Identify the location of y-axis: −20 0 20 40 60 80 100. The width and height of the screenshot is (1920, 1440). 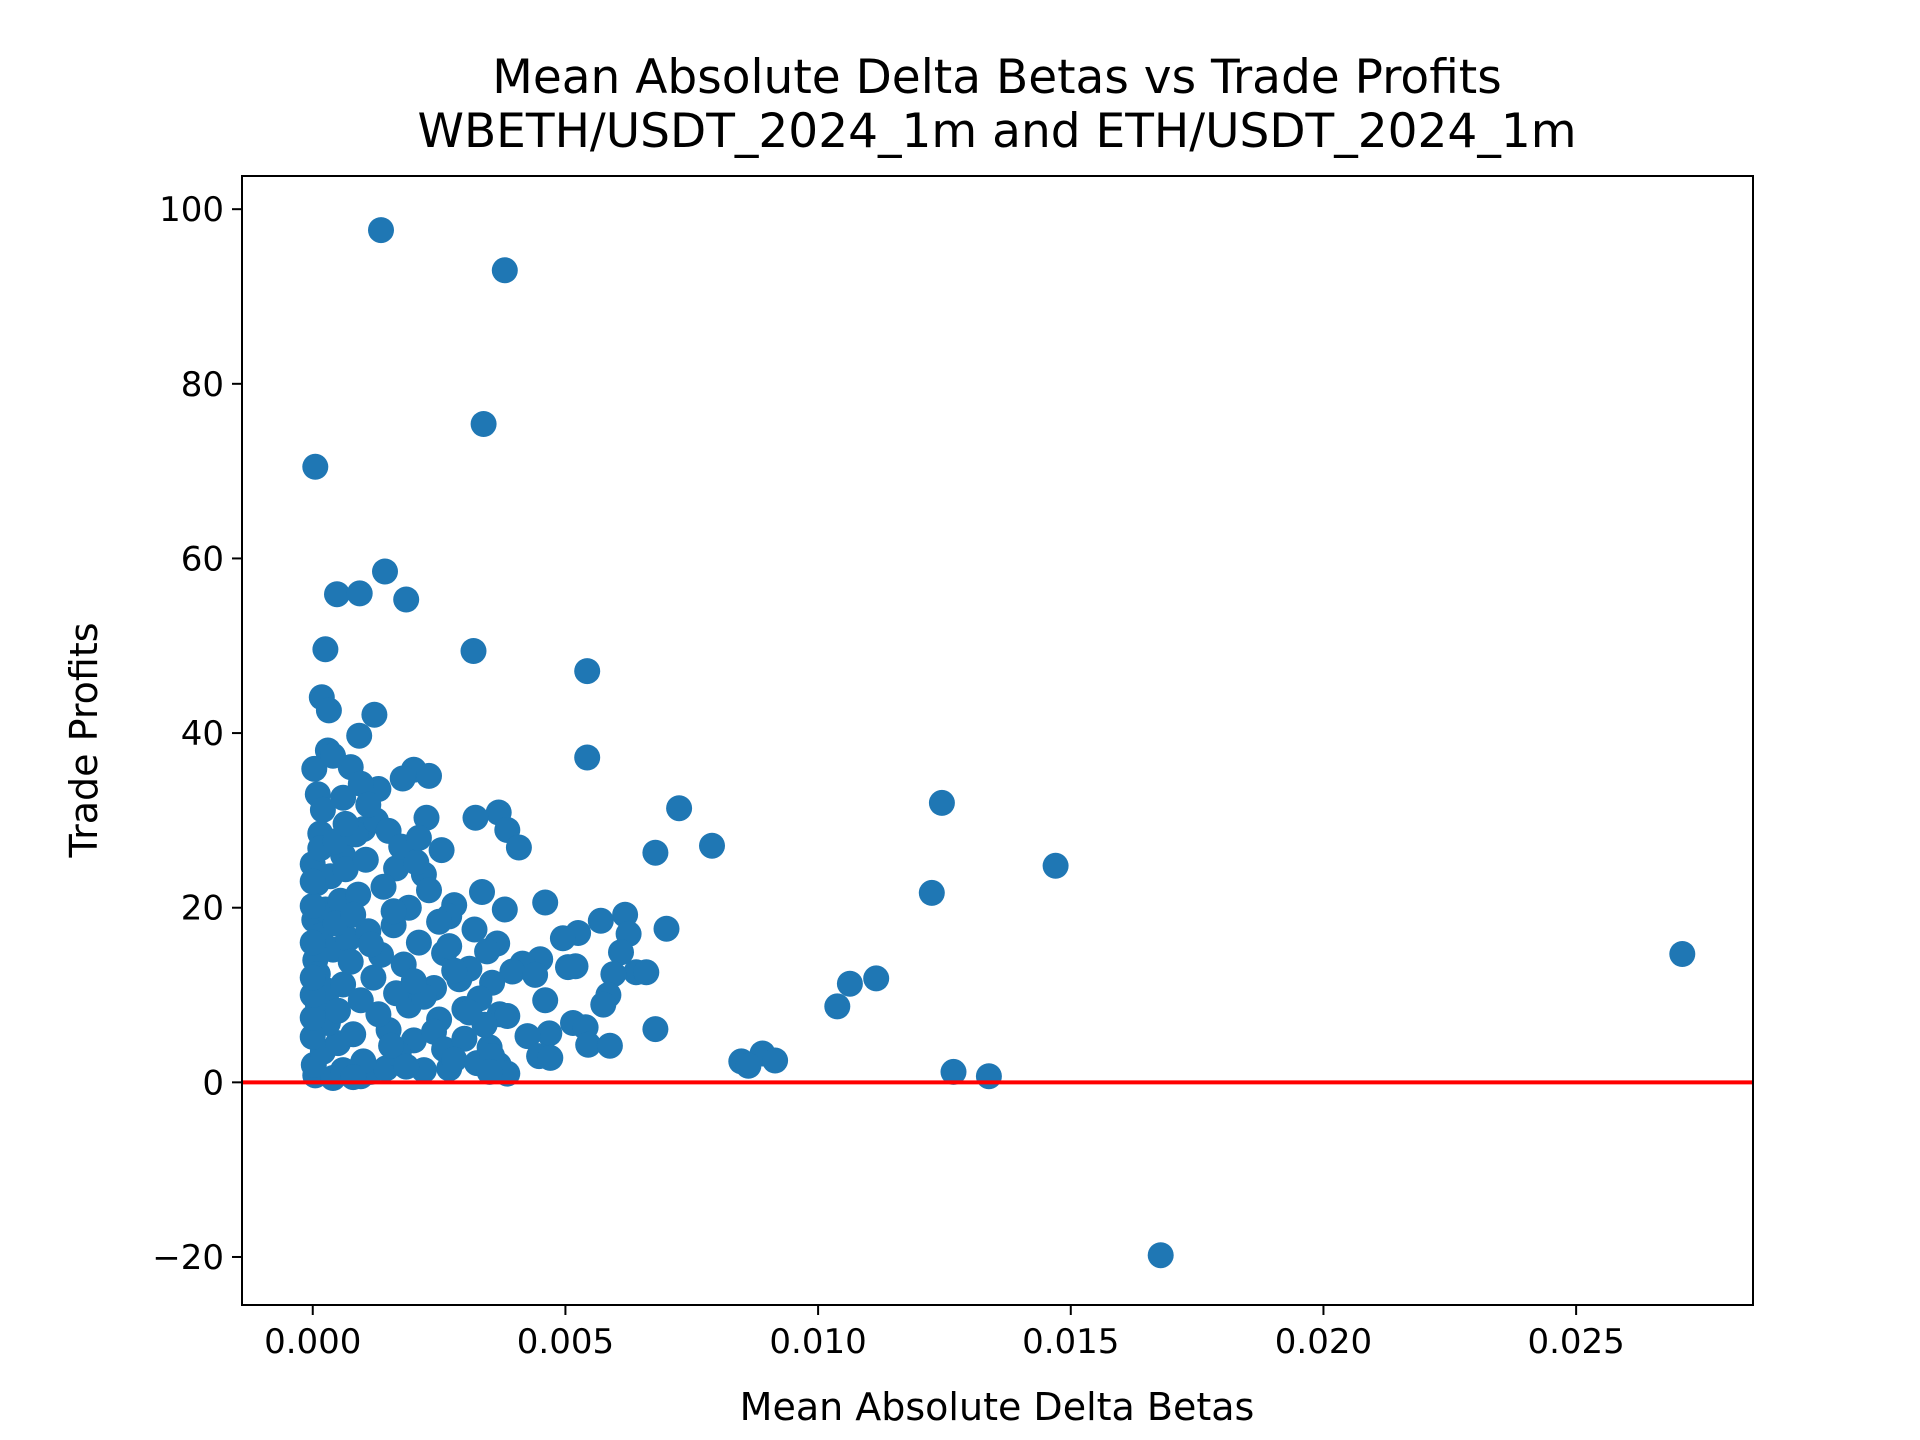
(197, 734).